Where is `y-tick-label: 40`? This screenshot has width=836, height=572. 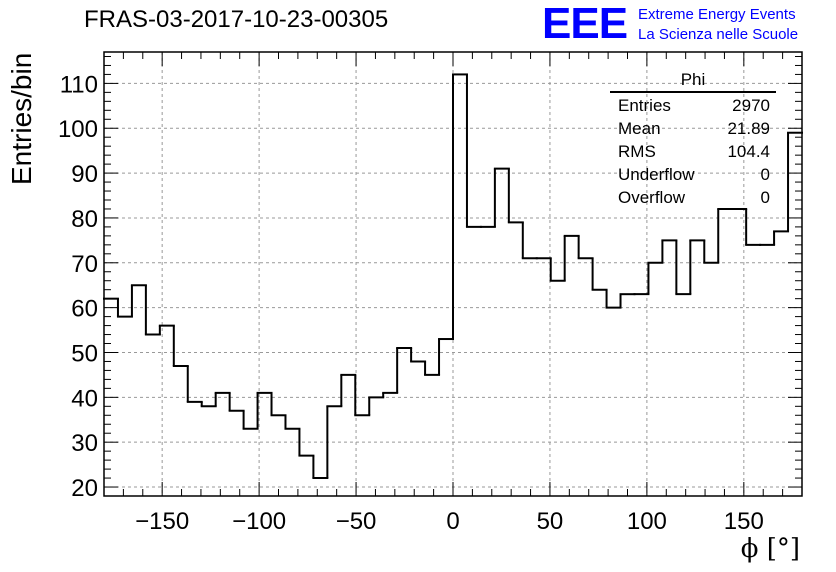 y-tick-label: 40 is located at coordinates (84, 398).